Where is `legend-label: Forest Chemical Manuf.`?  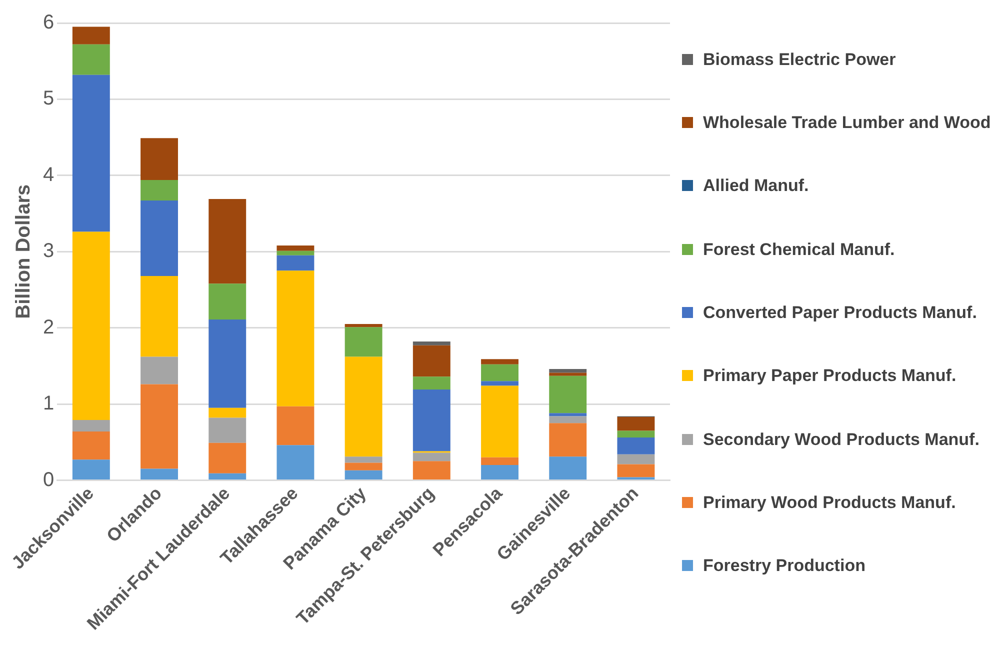
legend-label: Forest Chemical Manuf. is located at coordinates (799, 249).